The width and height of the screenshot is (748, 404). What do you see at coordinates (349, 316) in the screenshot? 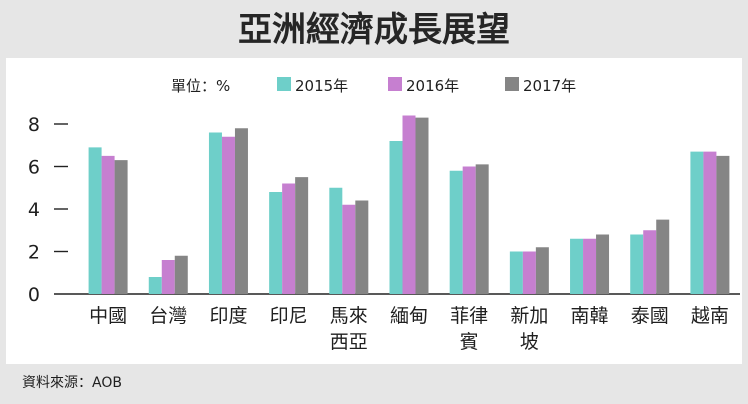
I see `x-tick-label: 馬來` at bounding box center [349, 316].